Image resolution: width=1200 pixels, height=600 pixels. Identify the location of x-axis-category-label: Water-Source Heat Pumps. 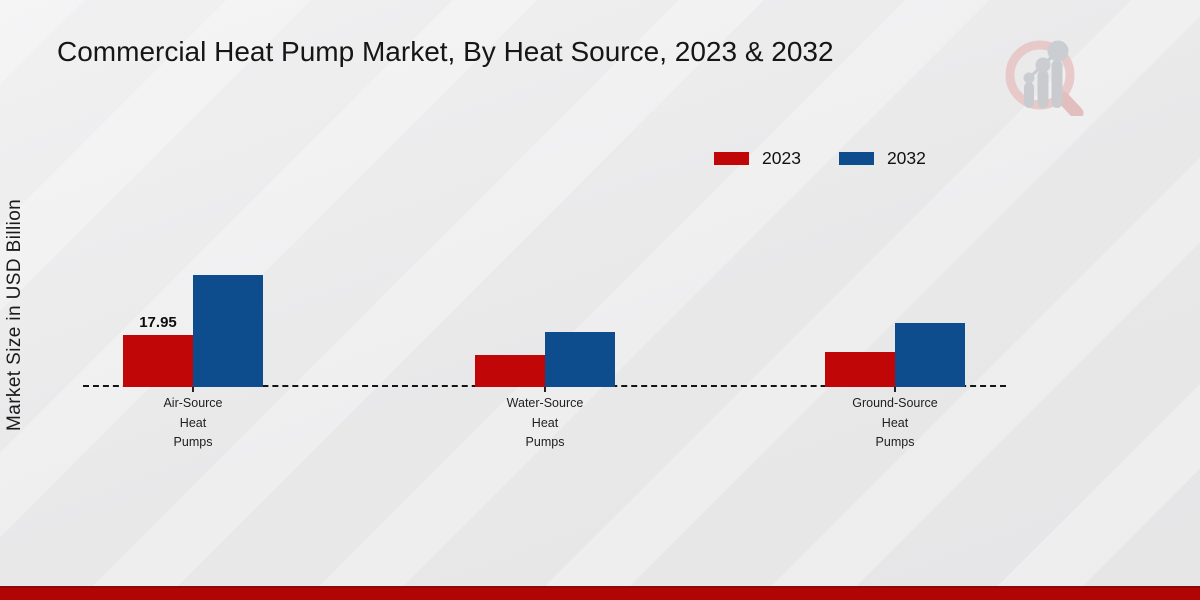
(545, 422).